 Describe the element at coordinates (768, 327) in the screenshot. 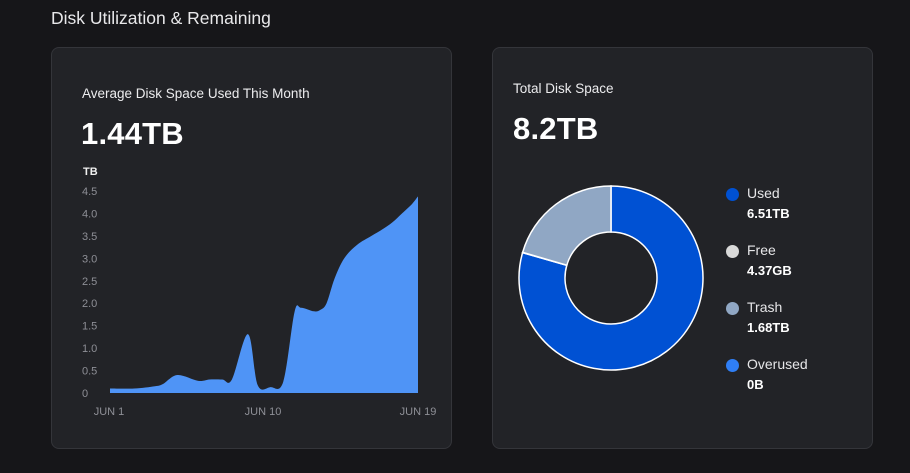

I see `legend-value-trash: 1.68TB` at that location.